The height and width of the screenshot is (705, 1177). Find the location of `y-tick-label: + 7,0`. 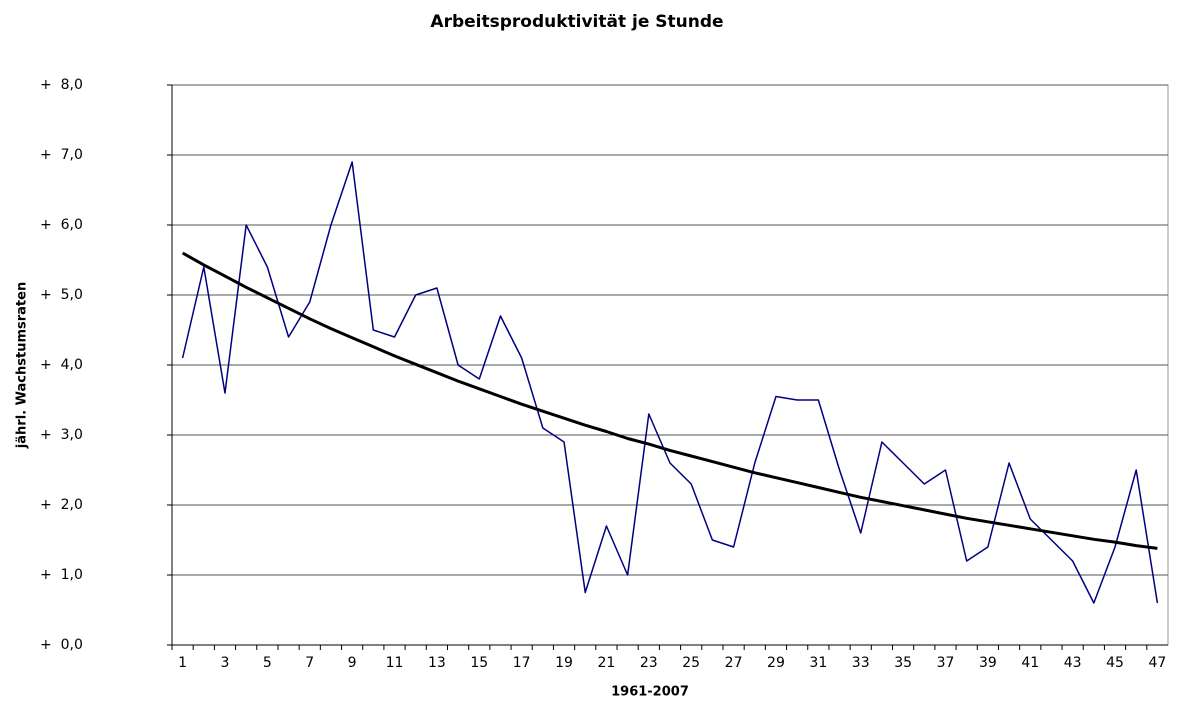

y-tick-label: + 7,0 is located at coordinates (61, 155).